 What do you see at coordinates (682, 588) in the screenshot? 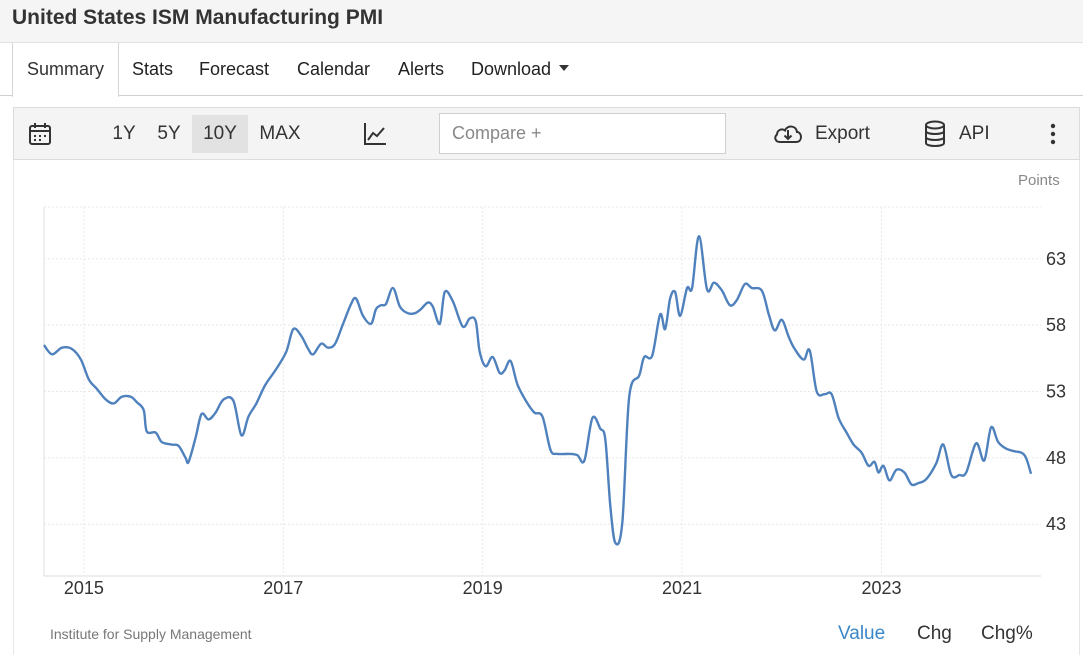
I see `x-tick-label: 2021` at bounding box center [682, 588].